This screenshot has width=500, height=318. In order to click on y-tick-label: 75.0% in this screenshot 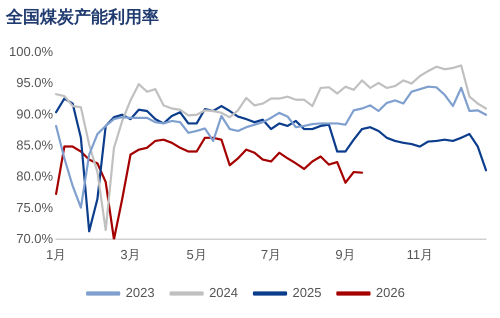, I will do `click(35, 207)`.